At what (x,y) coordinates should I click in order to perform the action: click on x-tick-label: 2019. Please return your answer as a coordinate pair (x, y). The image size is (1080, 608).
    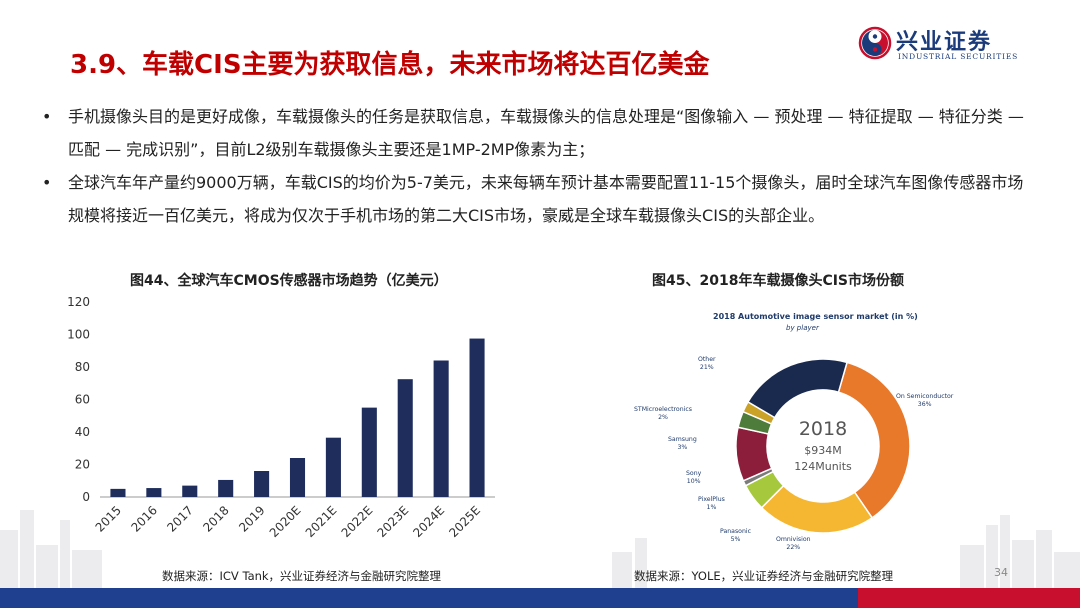
    Looking at the image, I should click on (251, 518).